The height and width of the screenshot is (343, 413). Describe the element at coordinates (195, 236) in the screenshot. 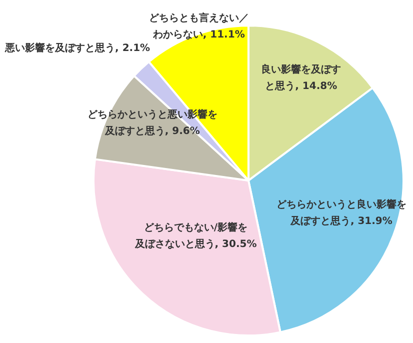

I see `slice-label: どちらでもない/影響を及ぼさないと思う, 30.5%` at that location.